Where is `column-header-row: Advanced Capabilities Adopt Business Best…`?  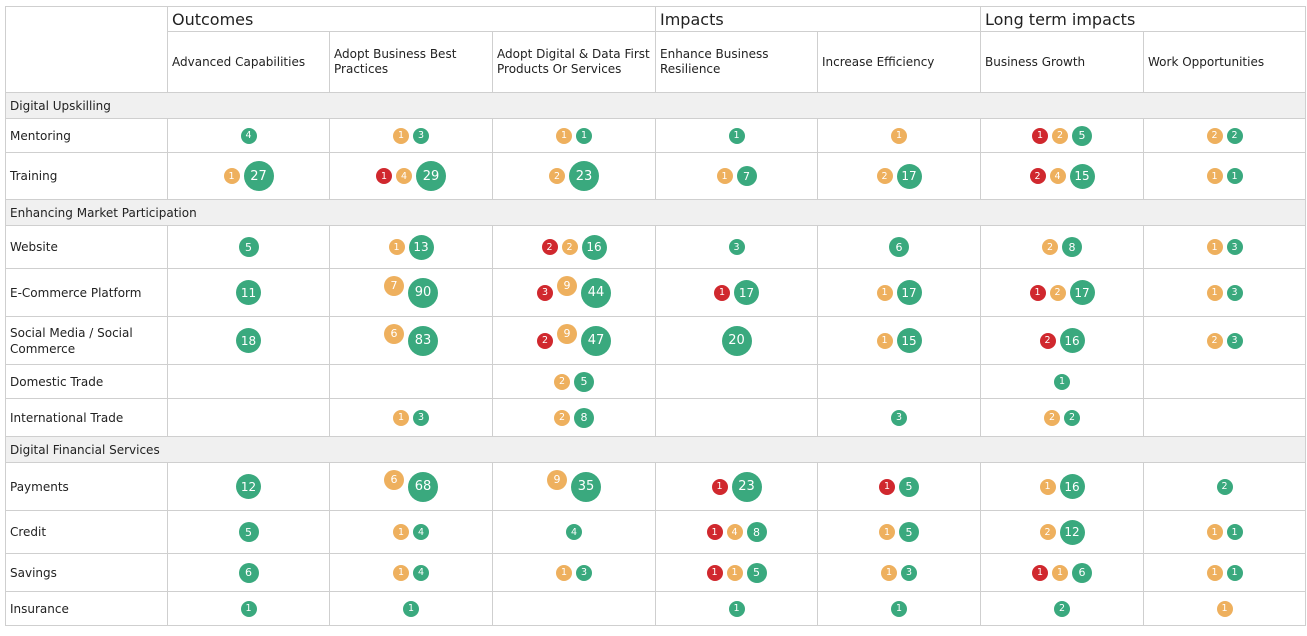 column-header-row: Advanced Capabilities Adopt Business Best… is located at coordinates (656, 62).